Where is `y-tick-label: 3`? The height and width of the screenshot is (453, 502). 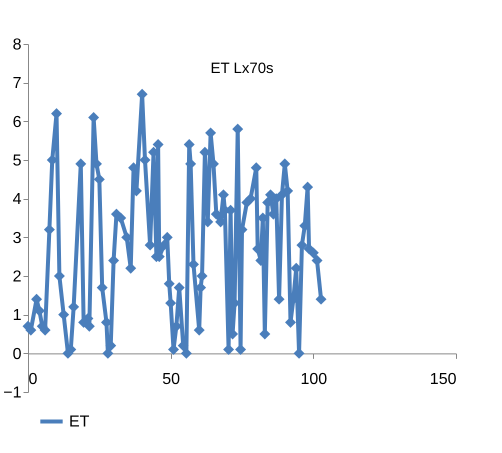
y-tick-label: 3 is located at coordinates (17, 238).